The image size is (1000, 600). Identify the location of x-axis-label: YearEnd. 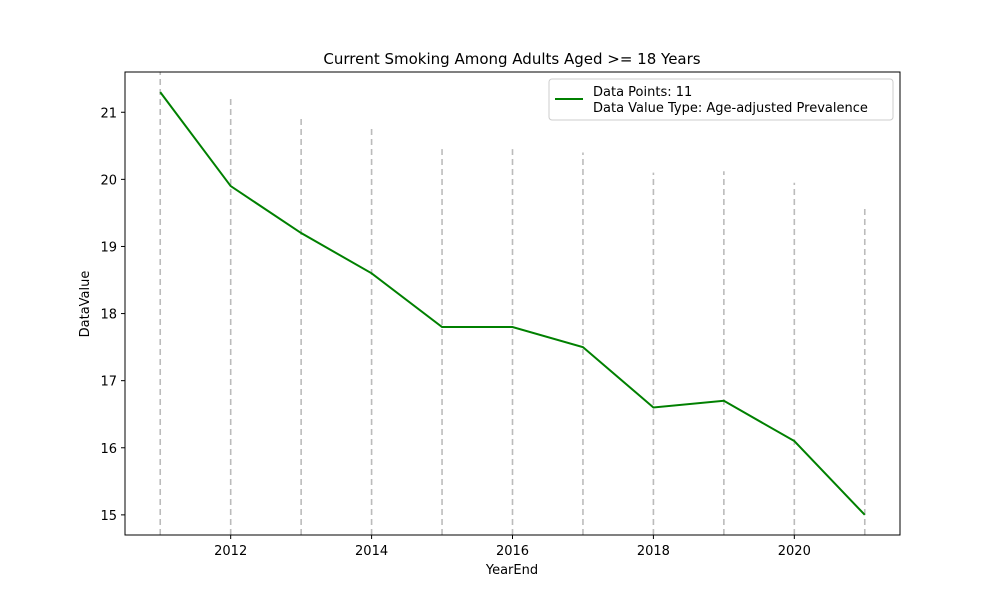
(511, 570).